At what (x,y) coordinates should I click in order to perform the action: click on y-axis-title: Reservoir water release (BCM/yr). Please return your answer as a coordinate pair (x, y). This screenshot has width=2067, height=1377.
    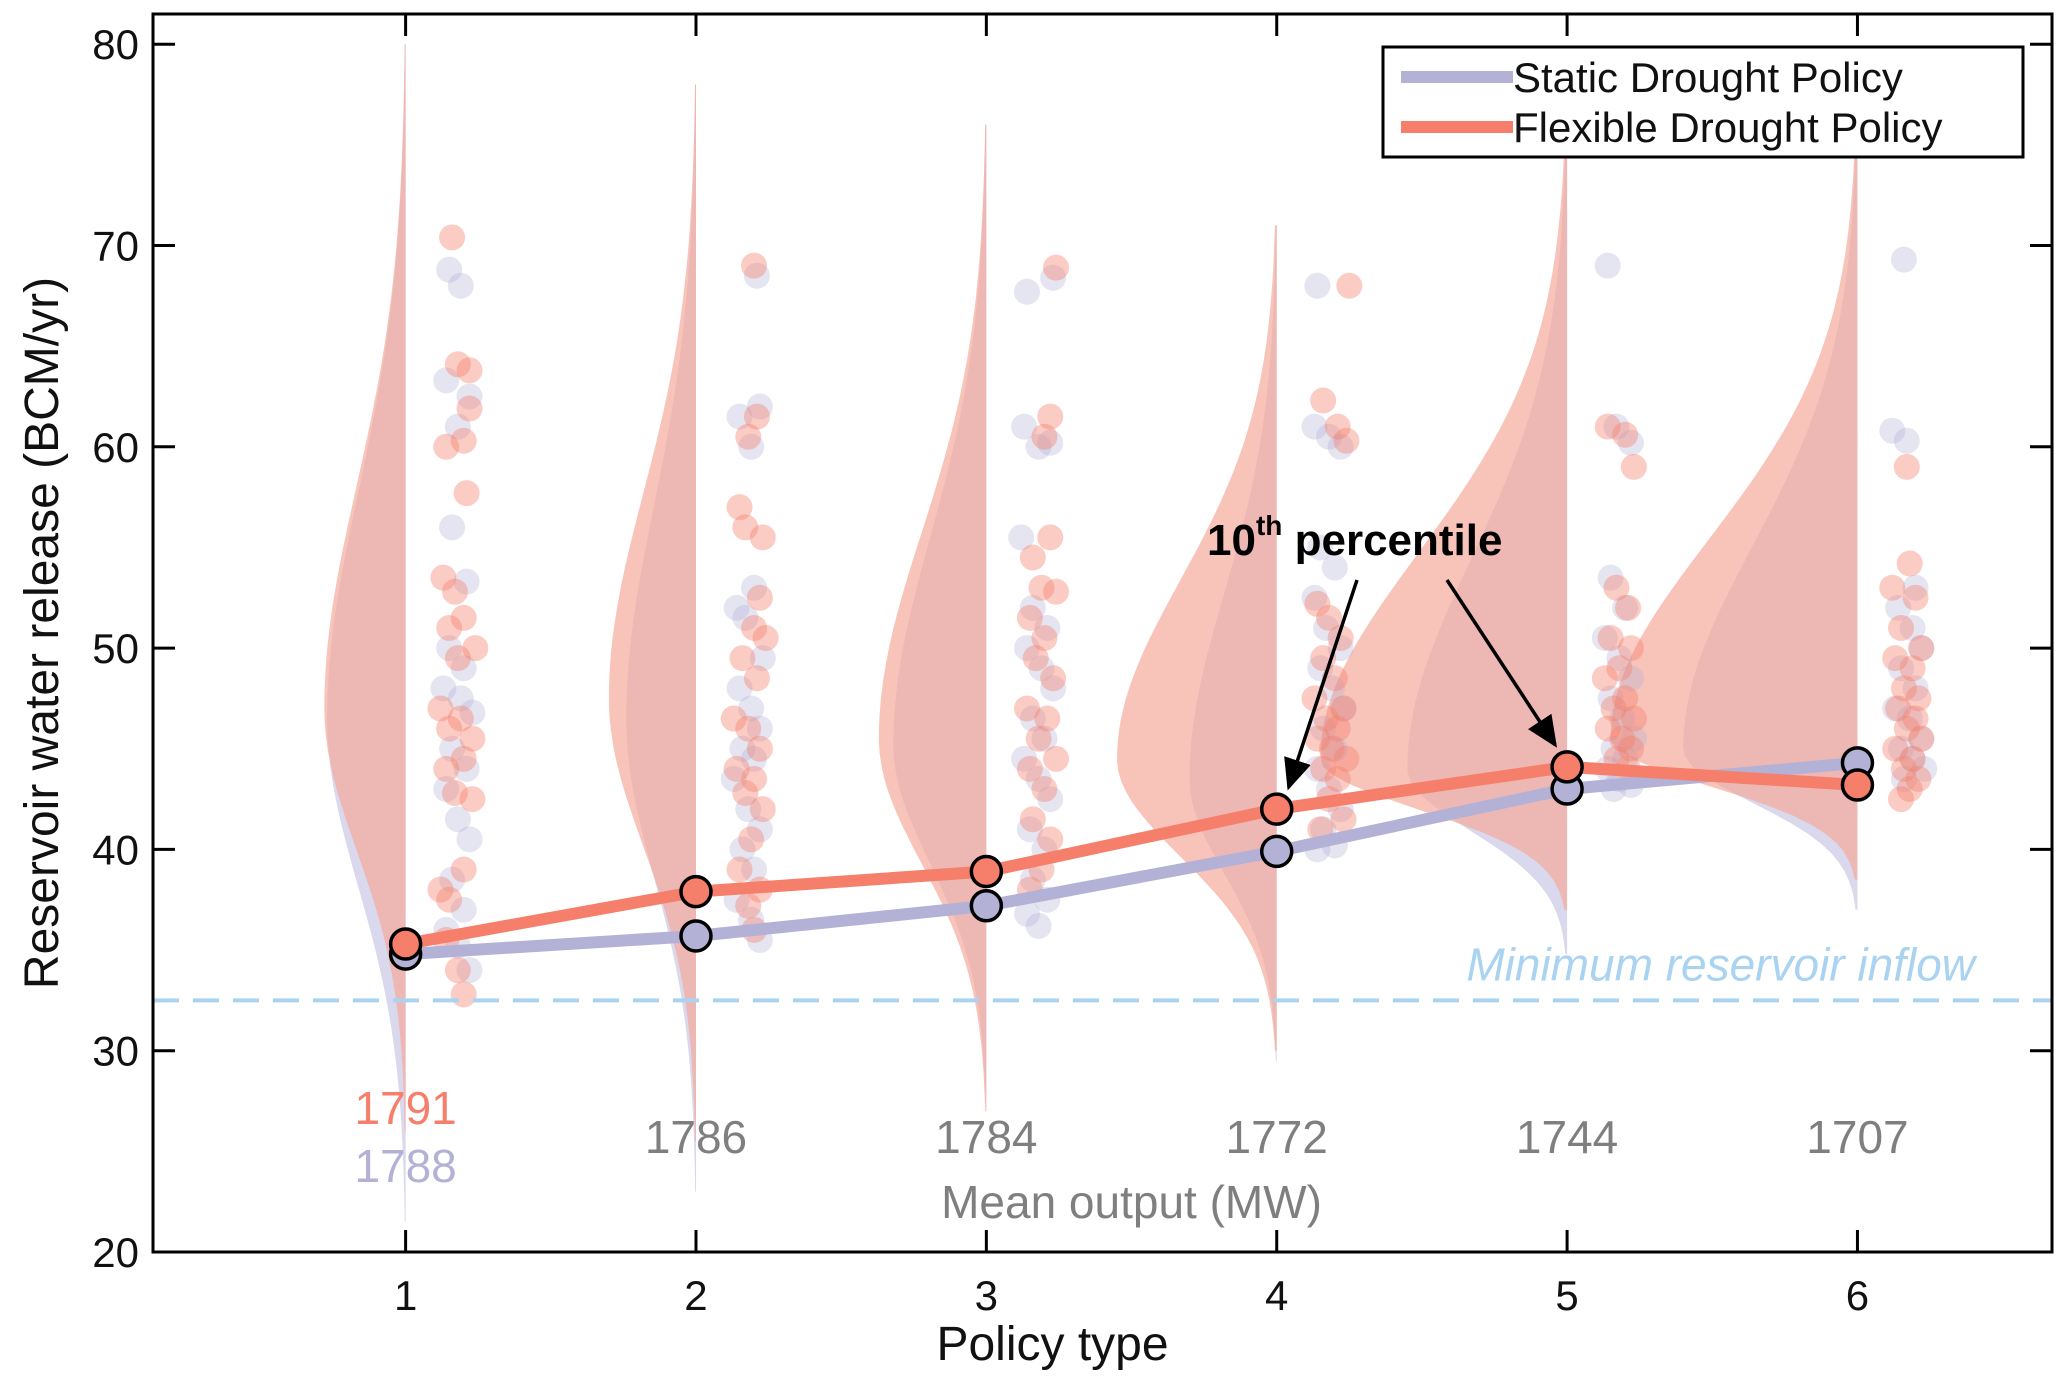
    Looking at the image, I should click on (42, 633).